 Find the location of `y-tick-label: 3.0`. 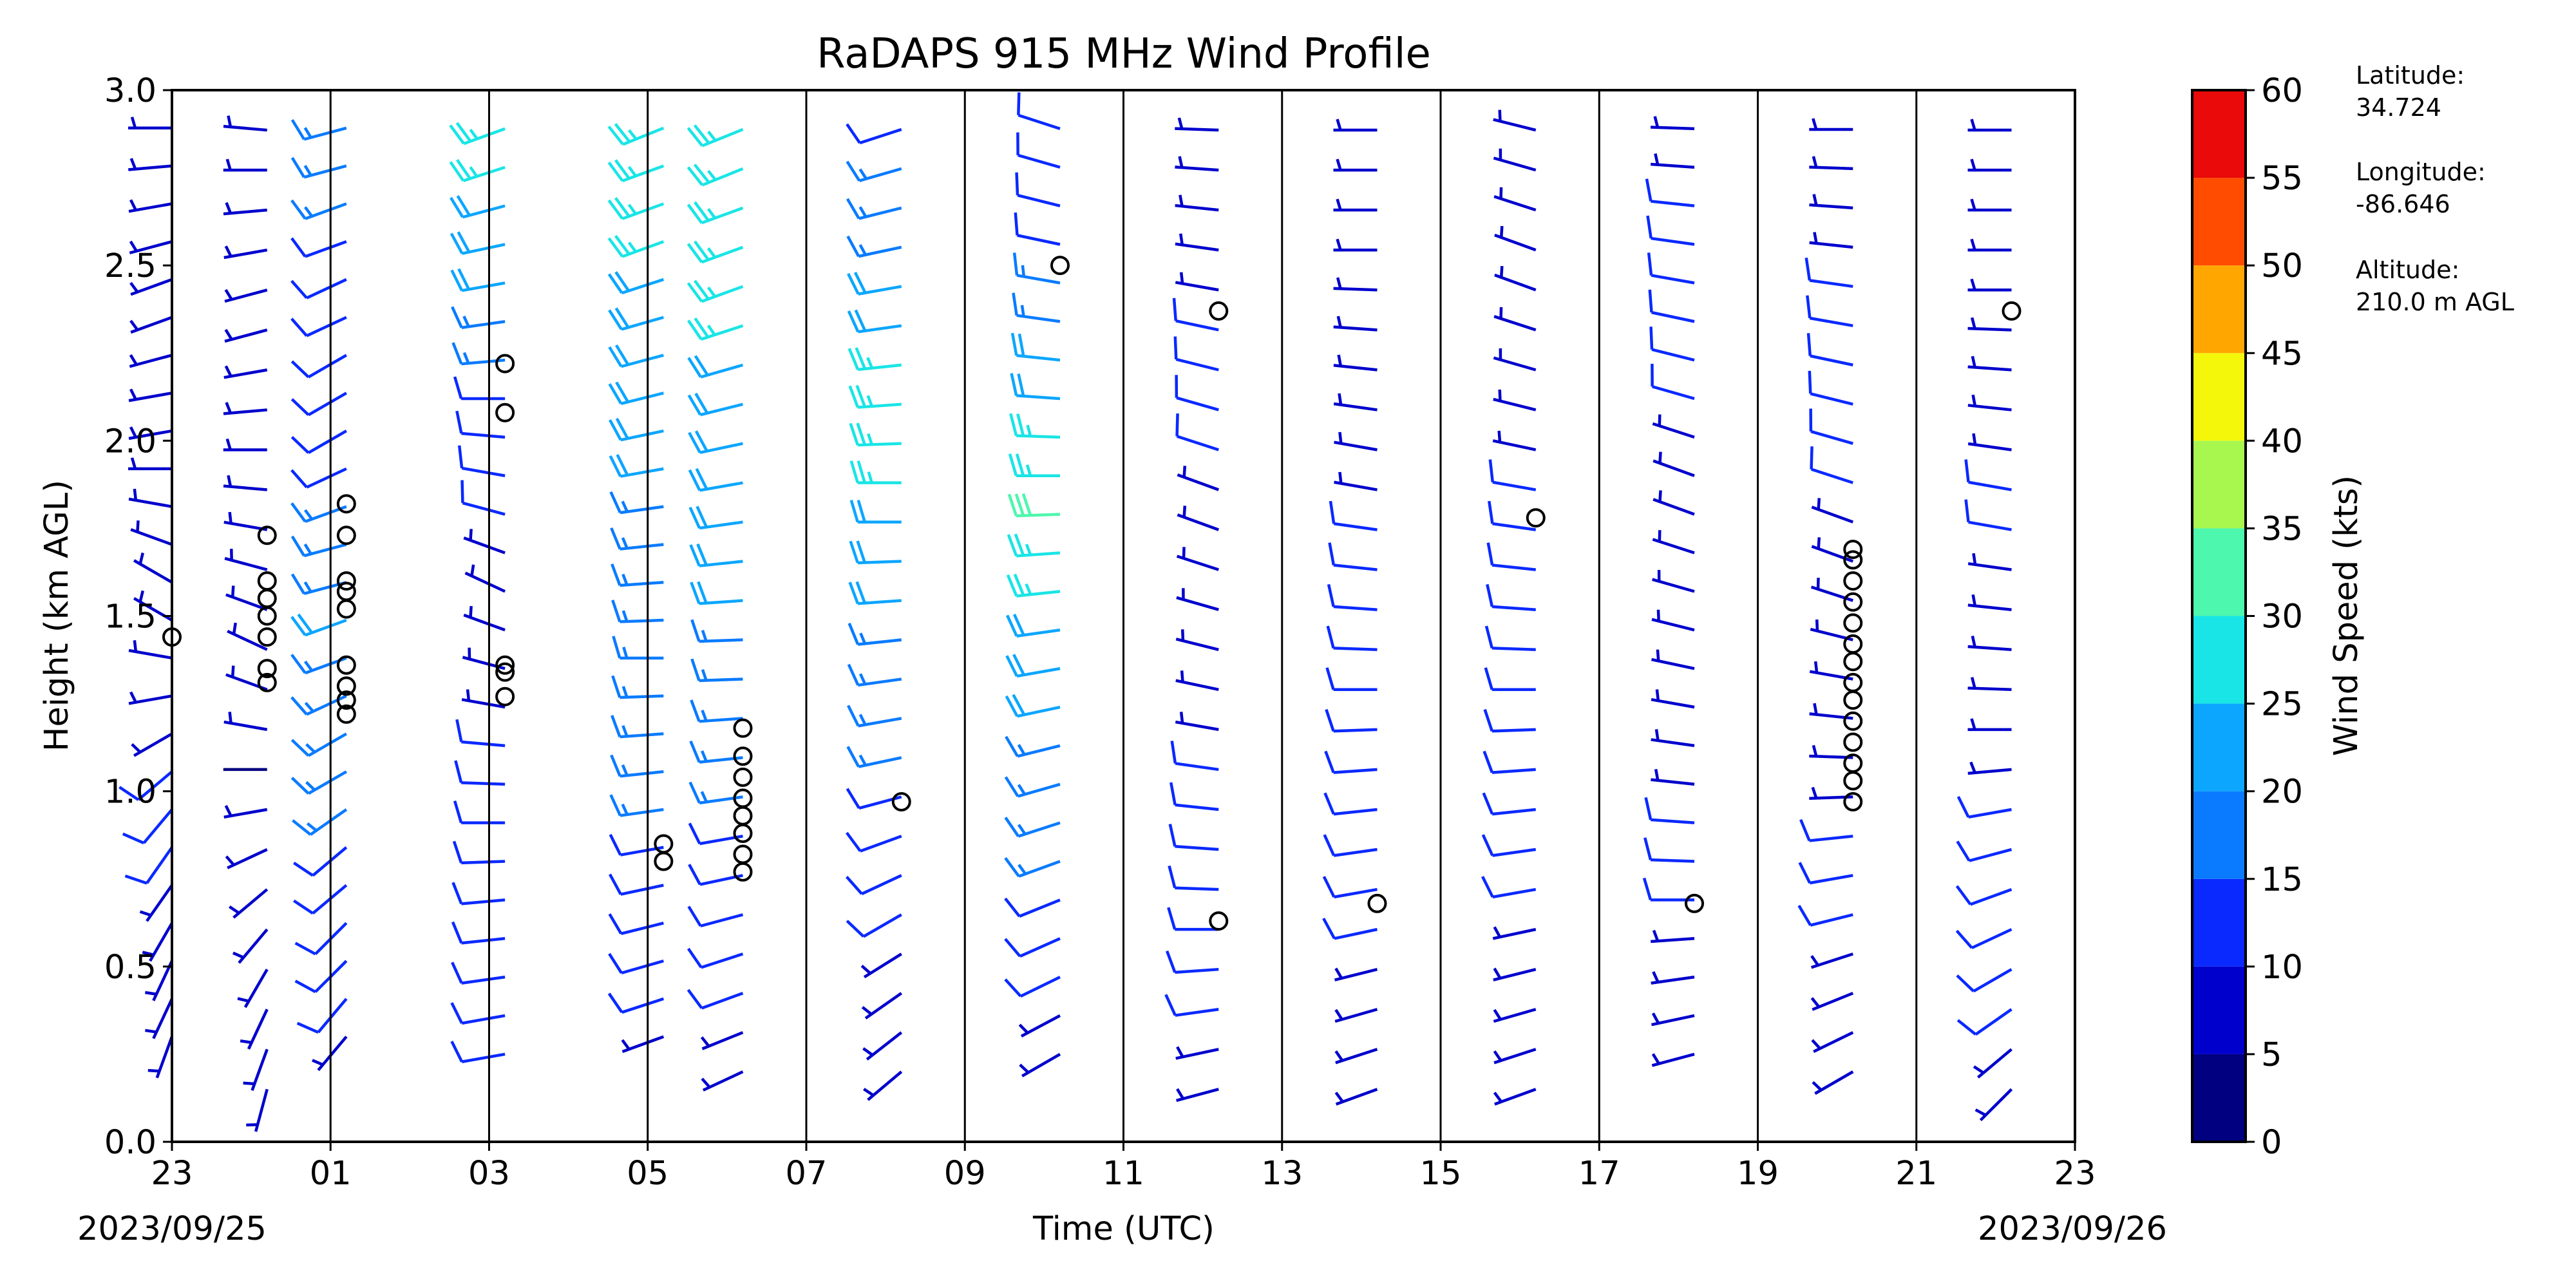

y-tick-label: 3.0 is located at coordinates (130, 91).